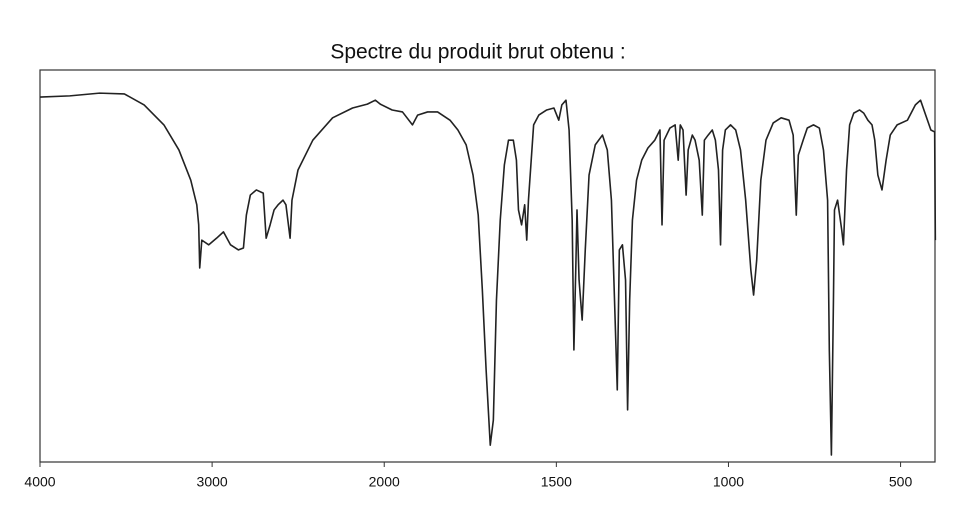 The image size is (958, 526). Describe the element at coordinates (212, 482) in the screenshot. I see `x-tick-label: 3000` at that location.